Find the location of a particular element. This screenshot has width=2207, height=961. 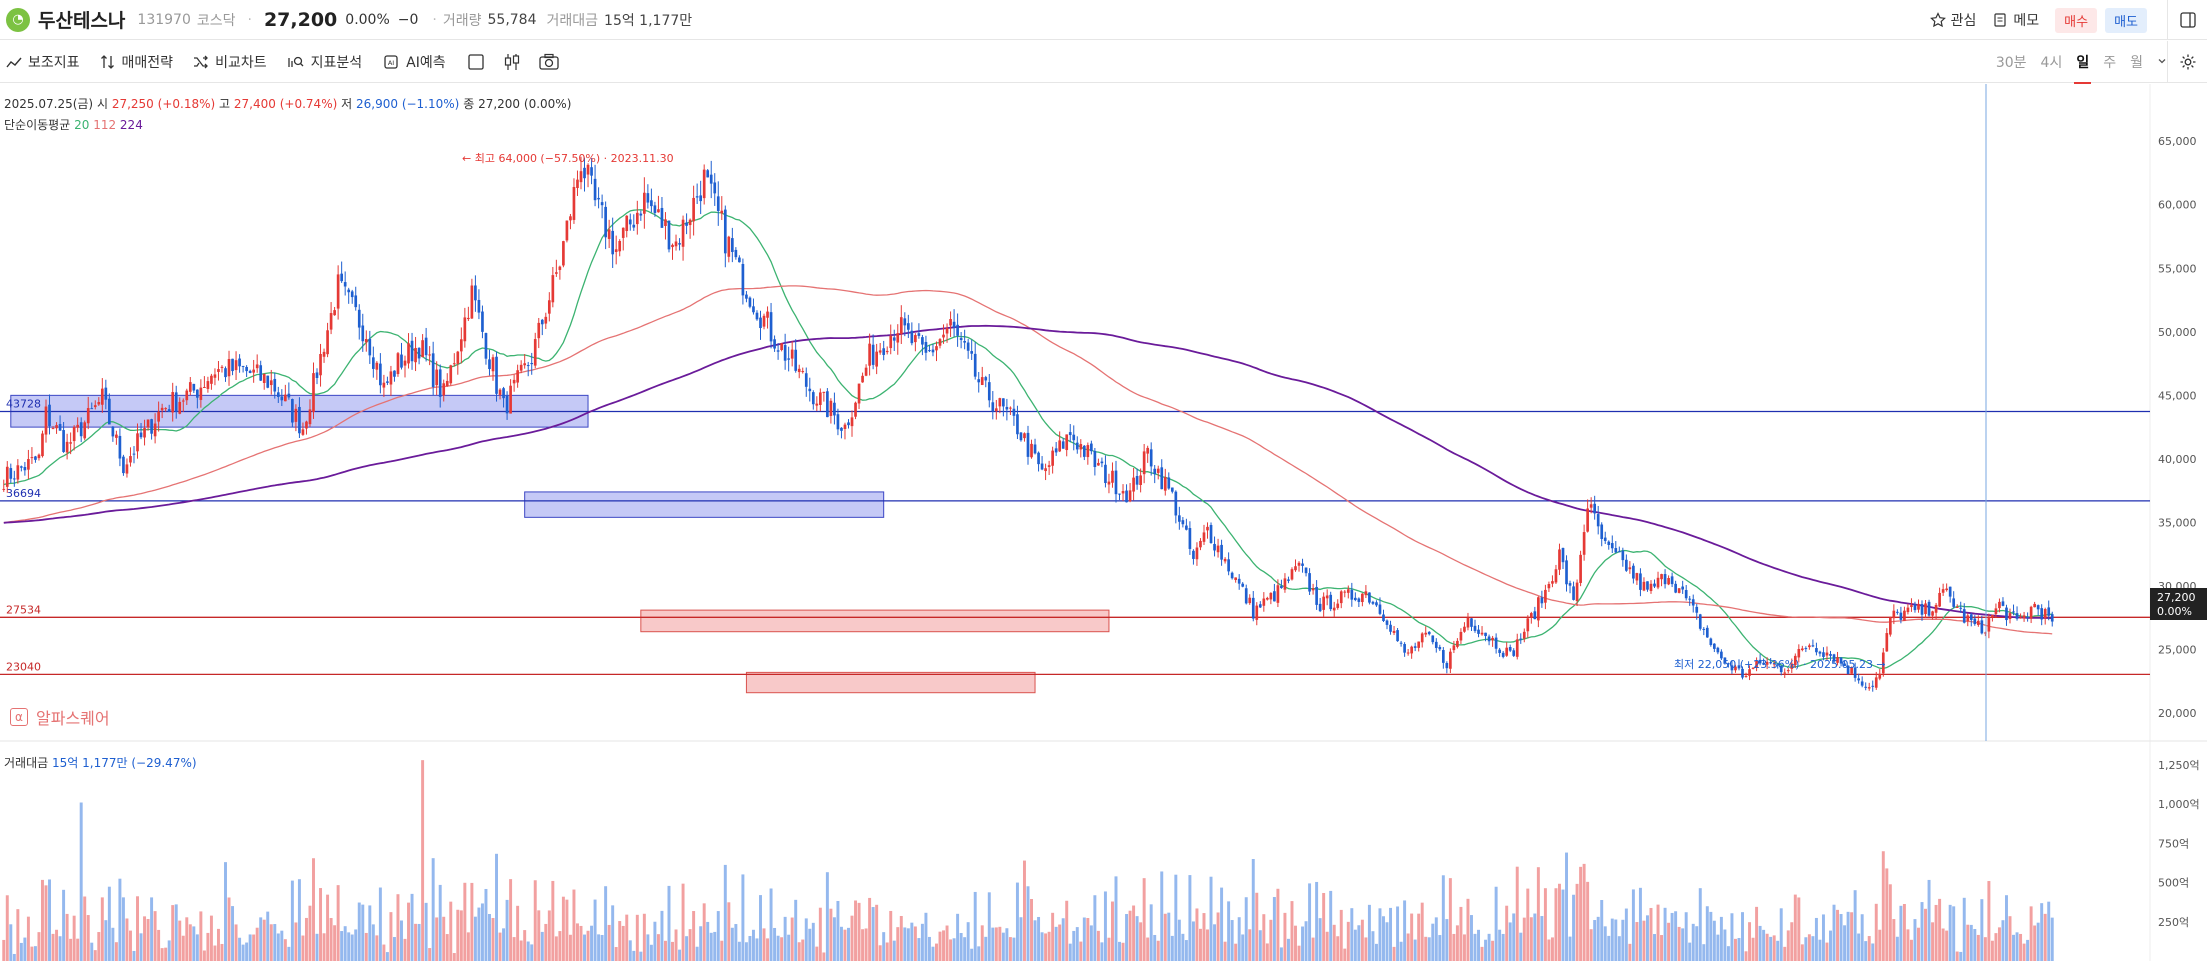

period-day: 일 is located at coordinates (2083, 68).